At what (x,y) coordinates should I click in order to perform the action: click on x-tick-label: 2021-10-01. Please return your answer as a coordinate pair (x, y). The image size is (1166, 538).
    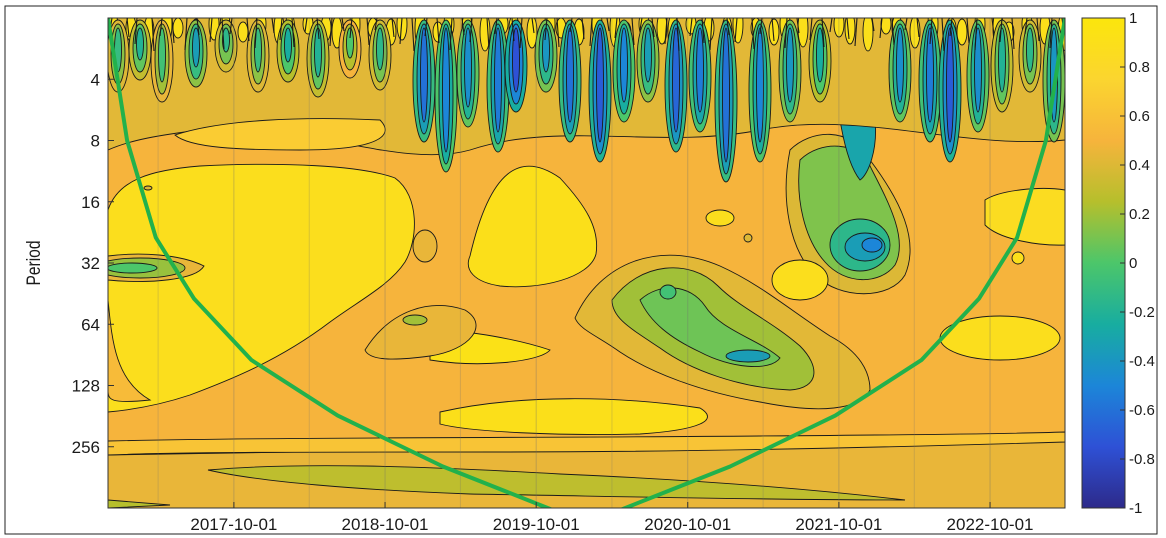
    Looking at the image, I should click on (838, 524).